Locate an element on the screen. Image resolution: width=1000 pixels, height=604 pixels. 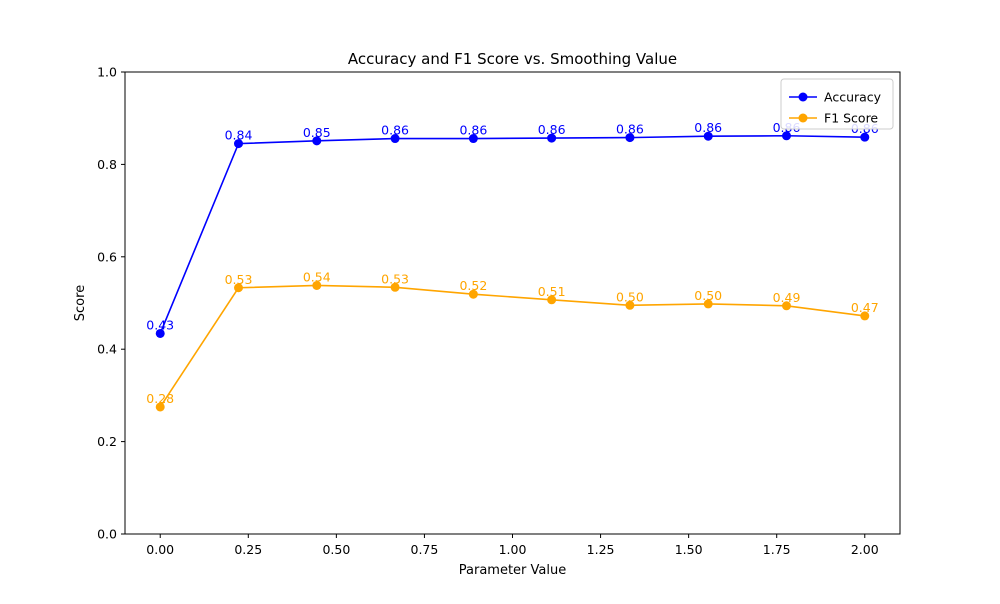
y-axis-ticks: 0.0 0.2 0.4 0.6 0.8 1.0 is located at coordinates (111, 303).